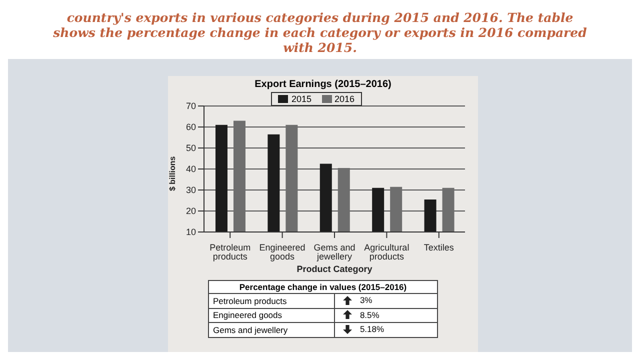 The width and height of the screenshot is (640, 360). I want to click on x-tick-label: Petroleum products, so click(230, 252).